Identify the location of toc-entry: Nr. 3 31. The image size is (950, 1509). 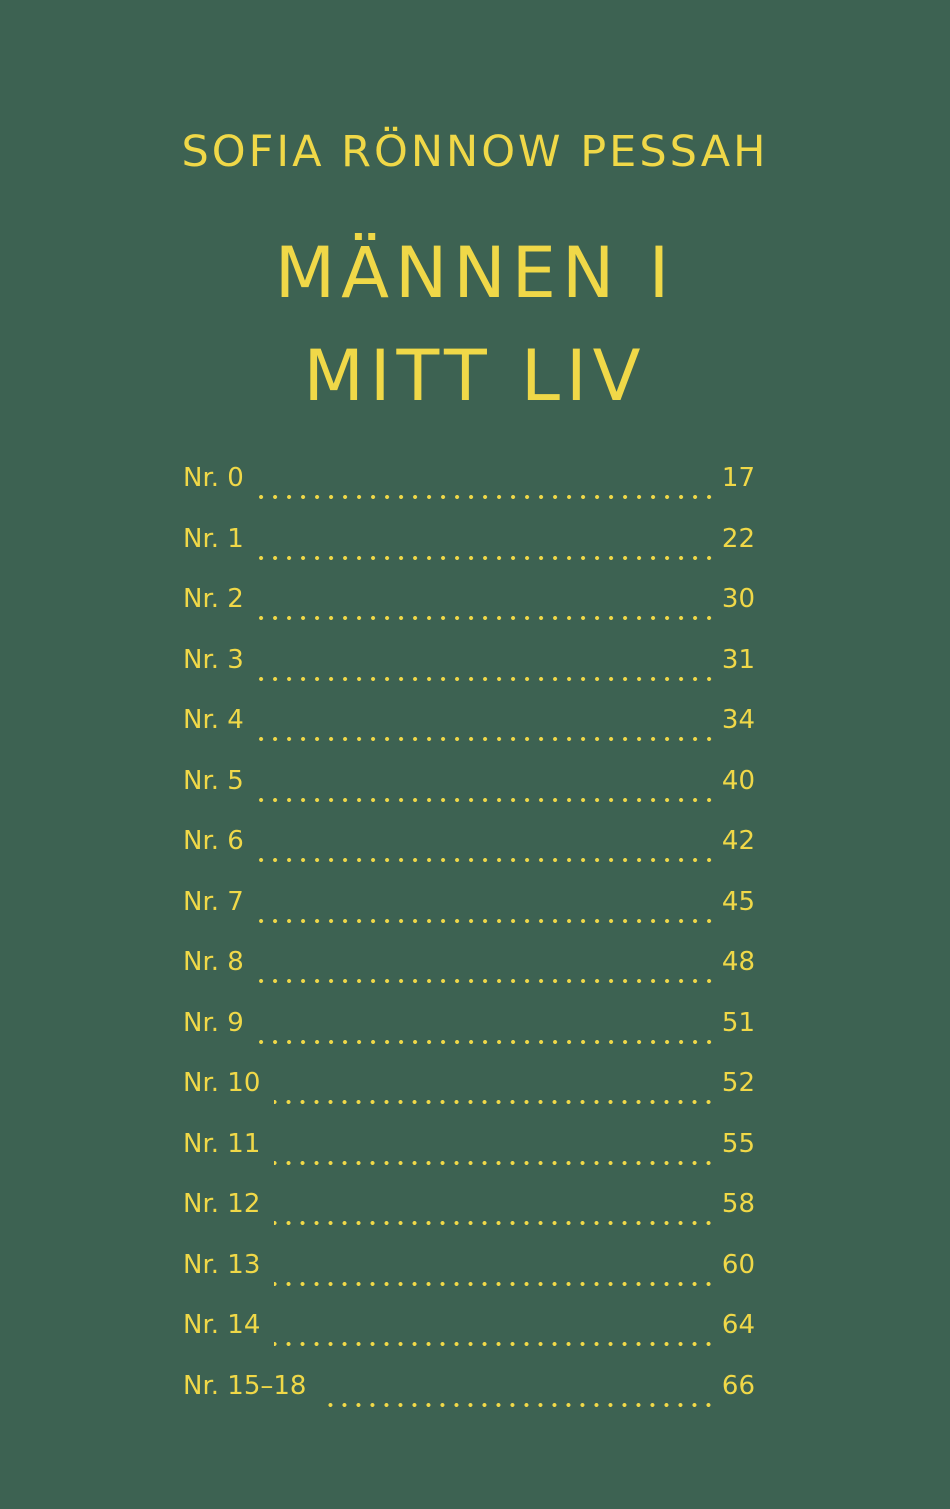
(469, 670).